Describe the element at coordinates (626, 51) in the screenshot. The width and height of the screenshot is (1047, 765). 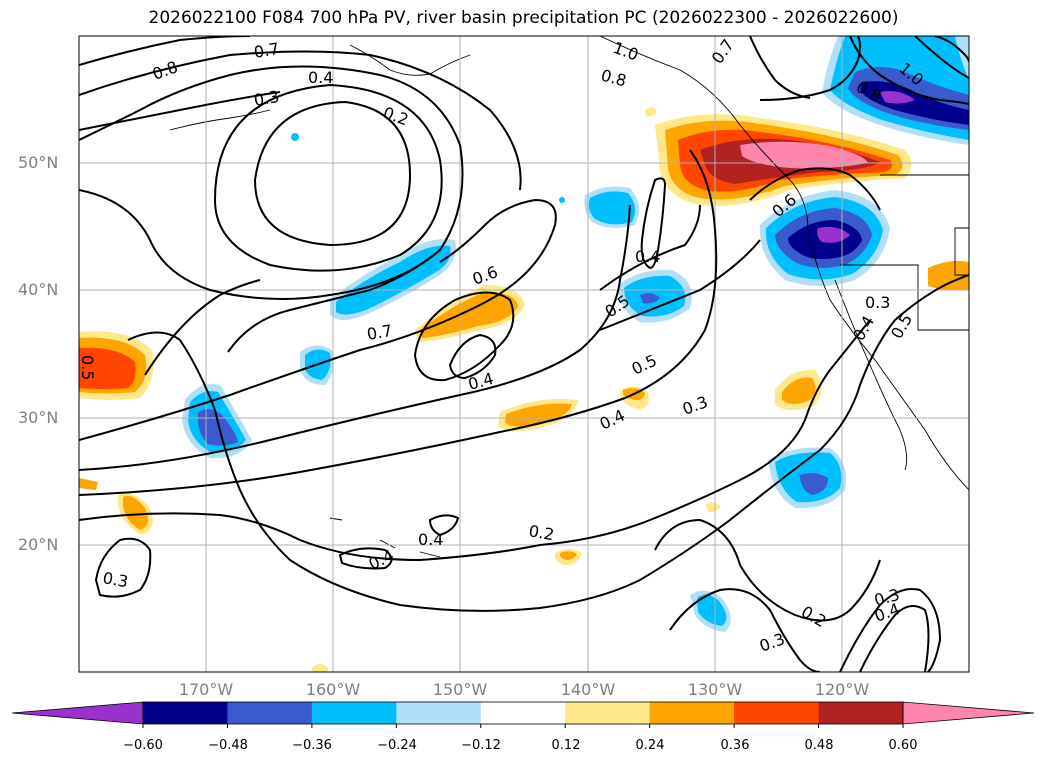
I see `contour-label: 1.0` at that location.